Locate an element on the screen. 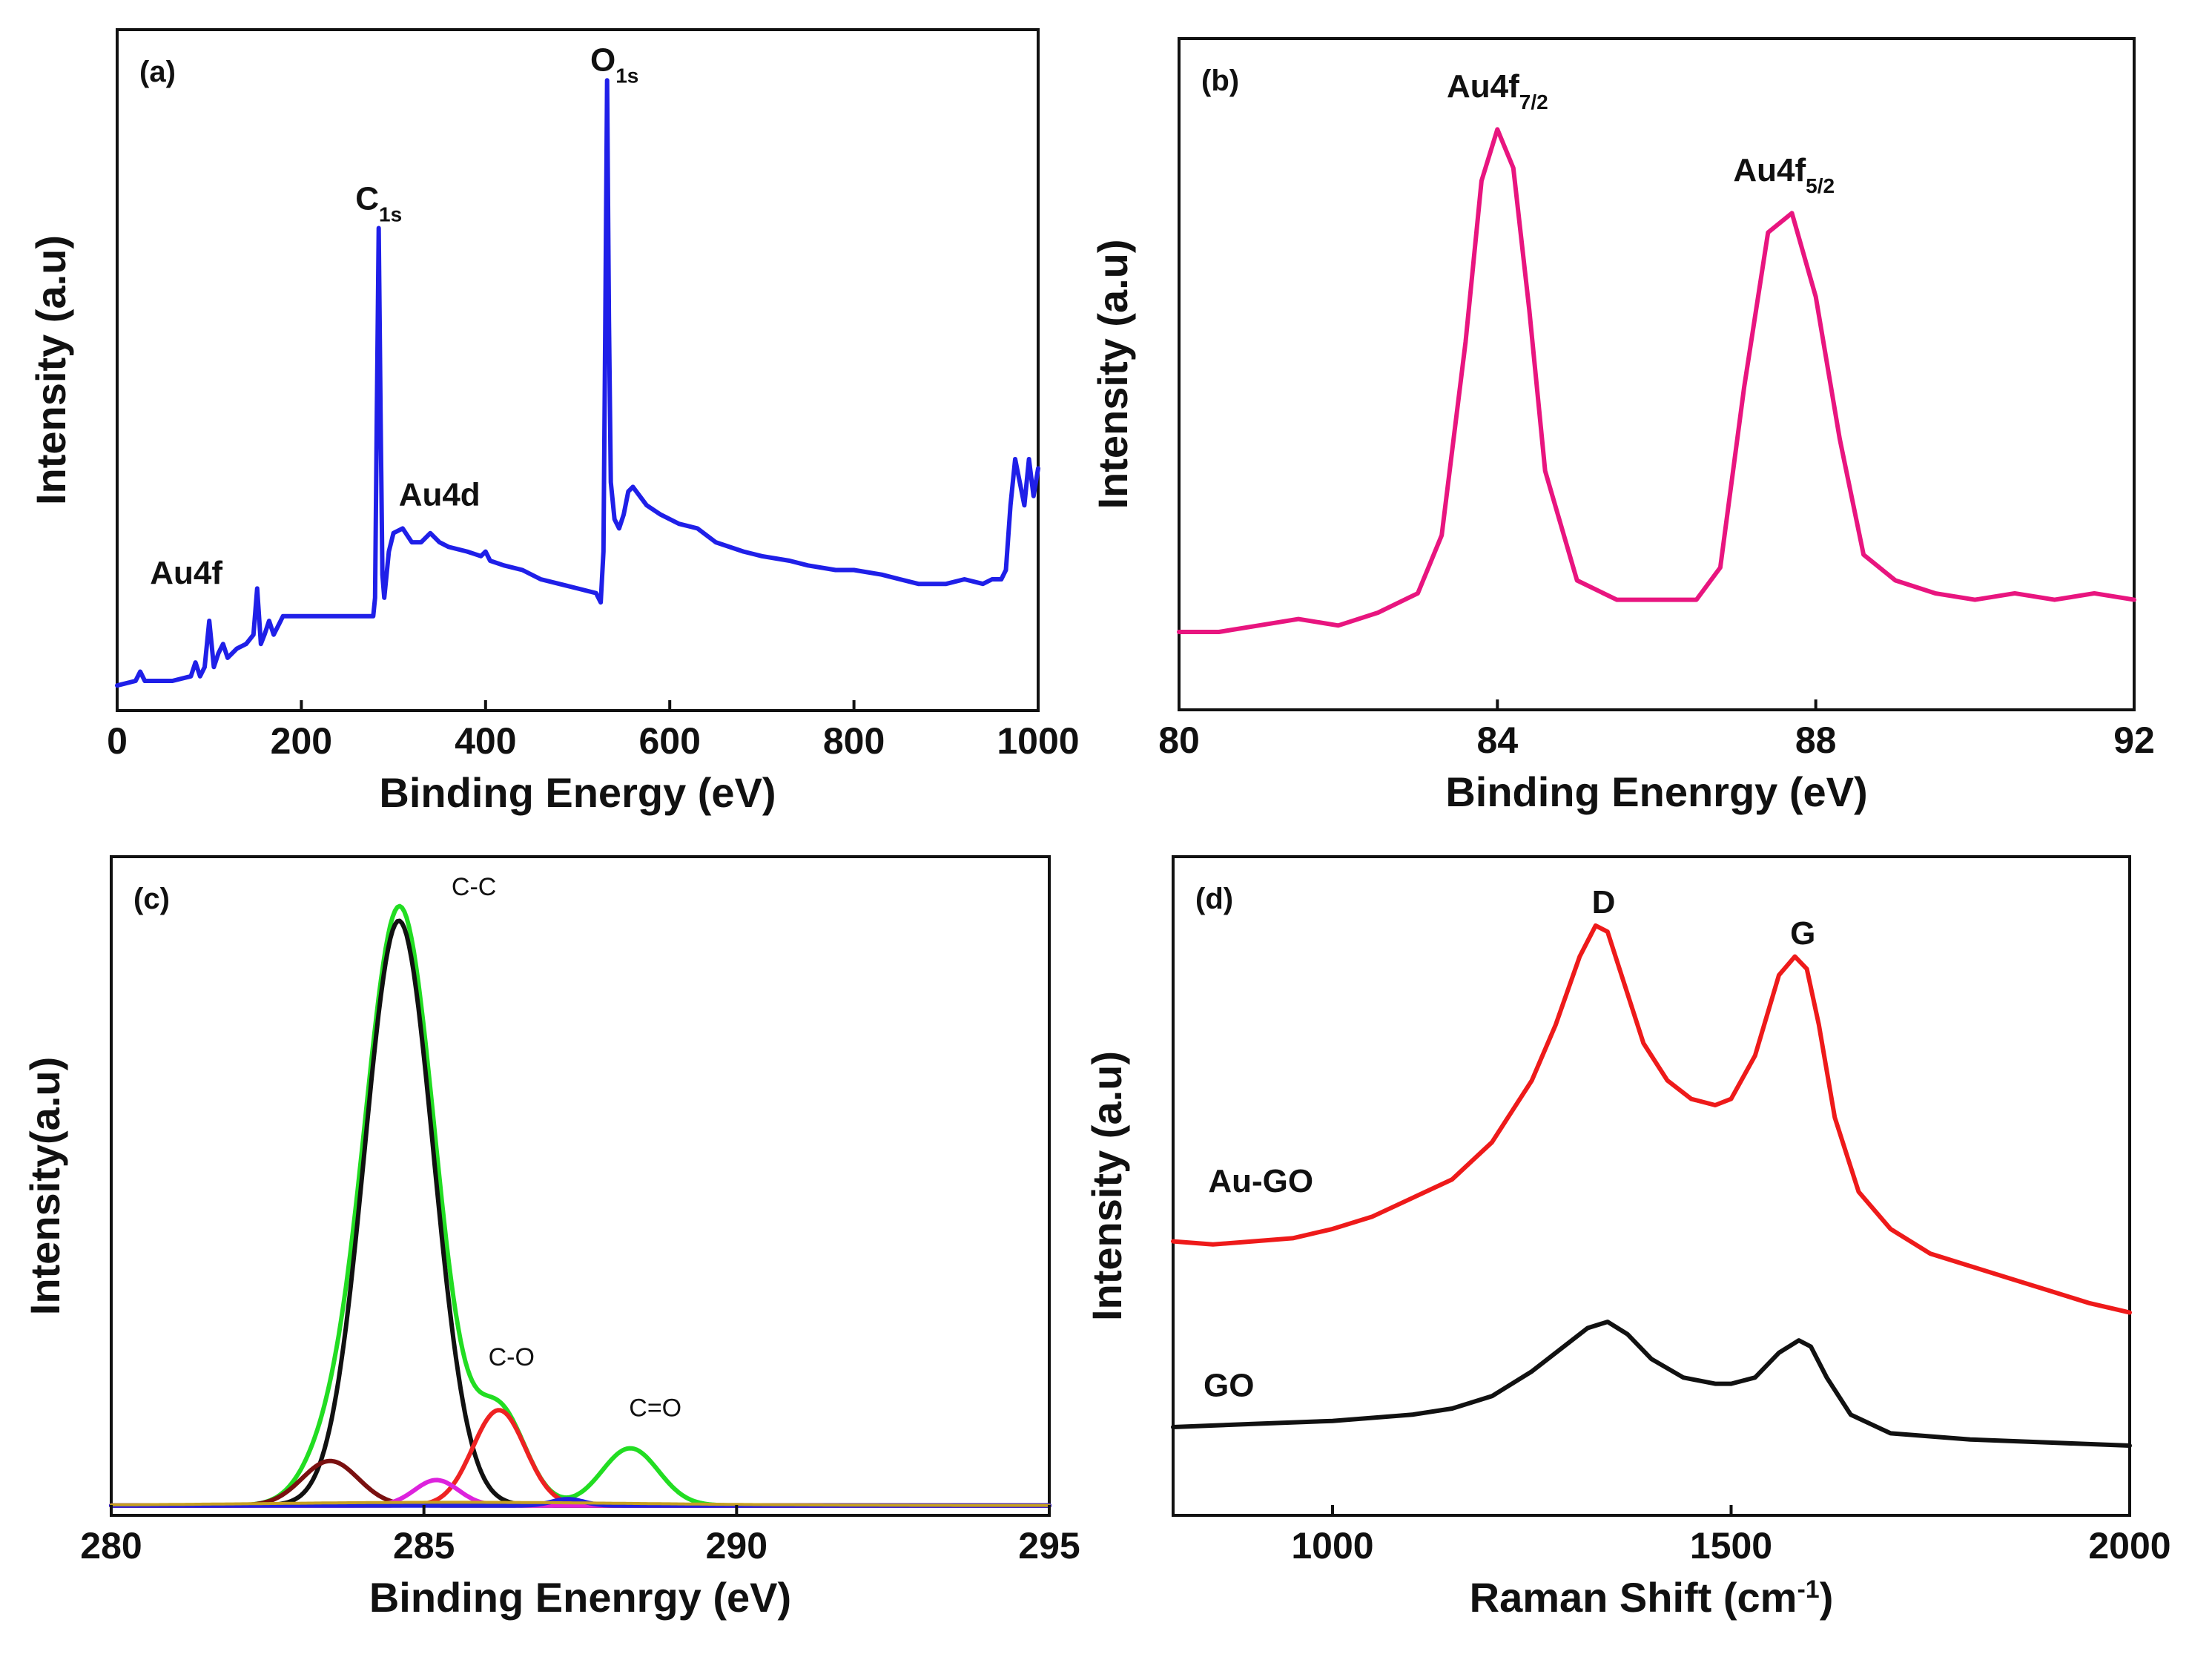  x-tick-label: 80 is located at coordinates (1179, 740).